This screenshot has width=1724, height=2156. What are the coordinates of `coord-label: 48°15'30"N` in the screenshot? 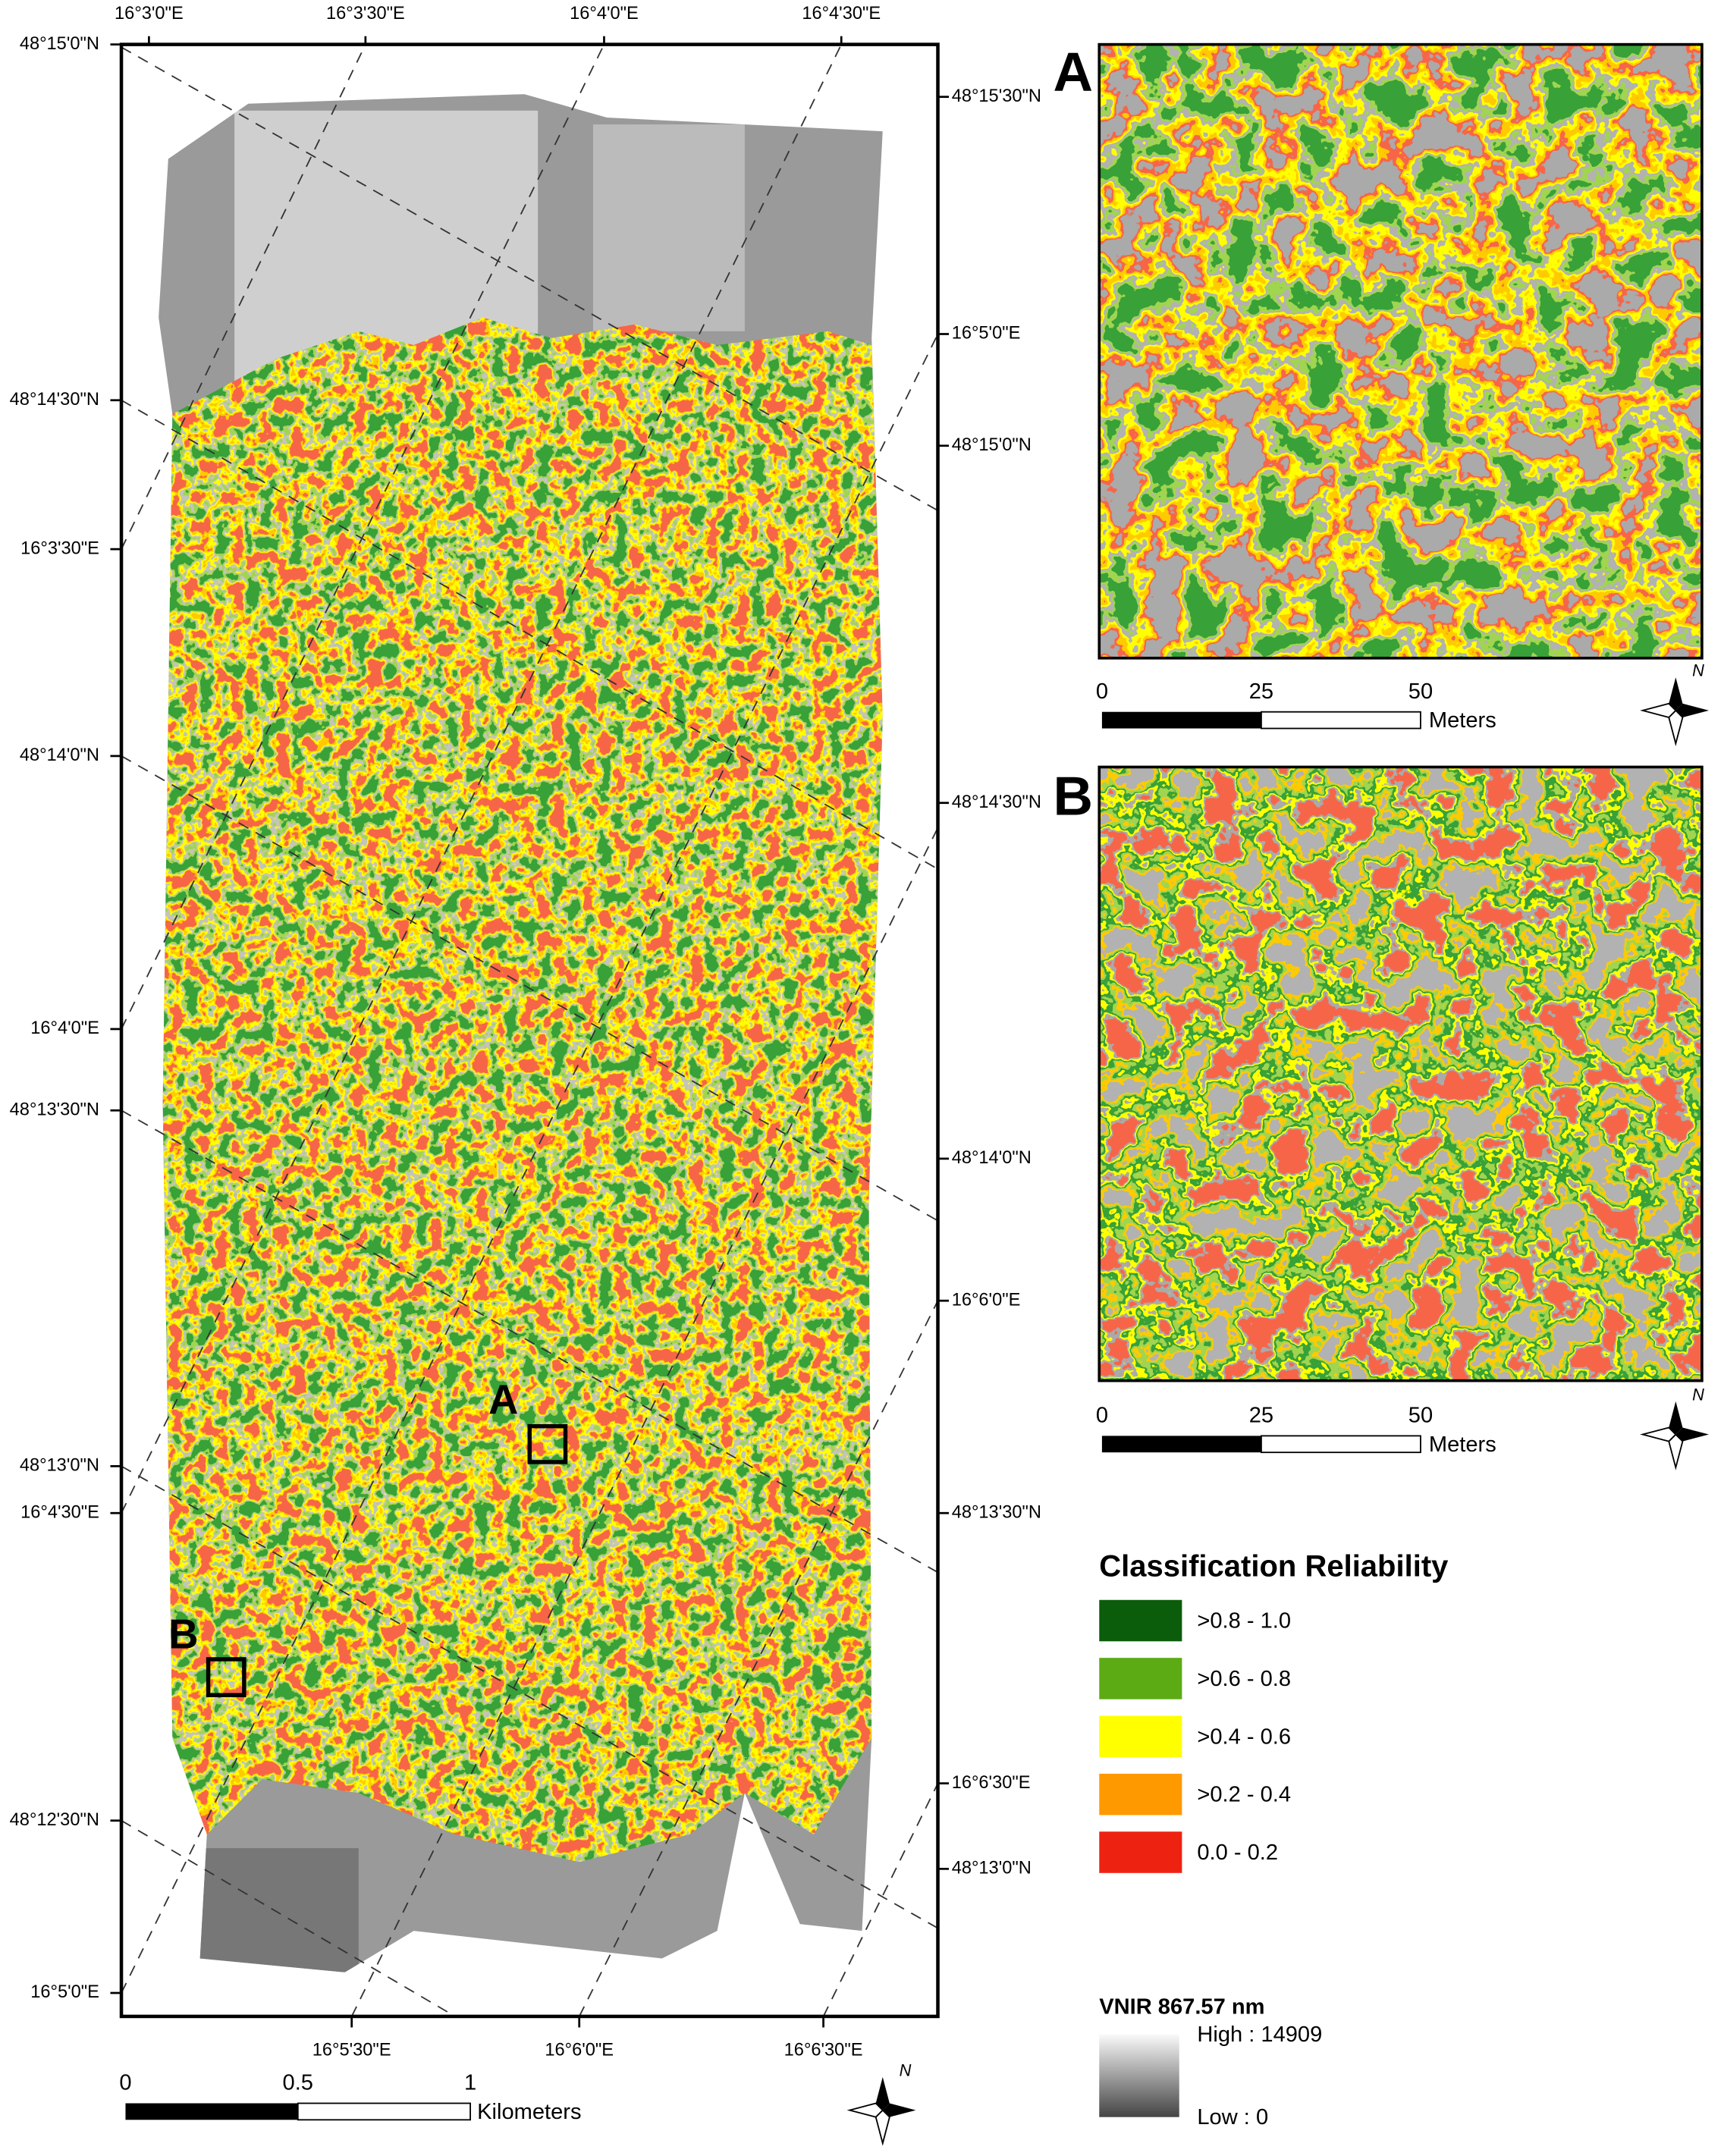 It's located at (996, 96).